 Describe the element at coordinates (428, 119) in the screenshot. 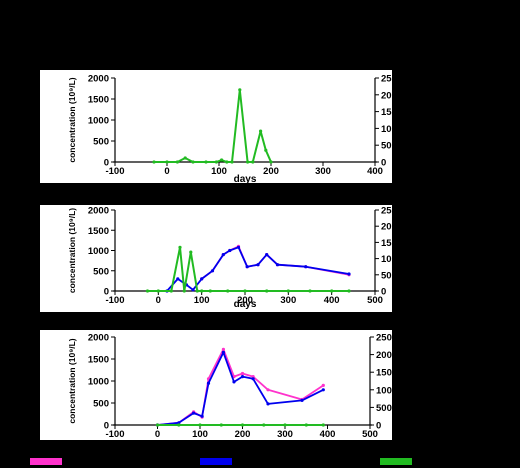

I see `right-y-axis-title: CMV-PCR` at that location.